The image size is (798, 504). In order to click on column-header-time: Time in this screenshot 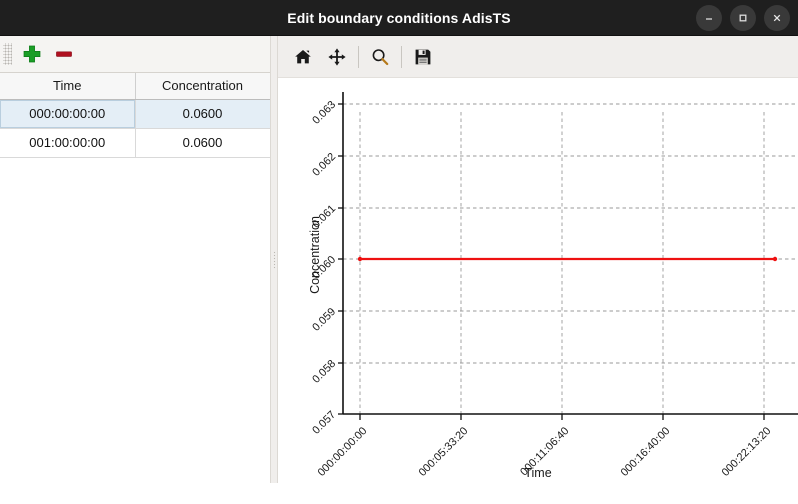, I will do `click(68, 86)`.